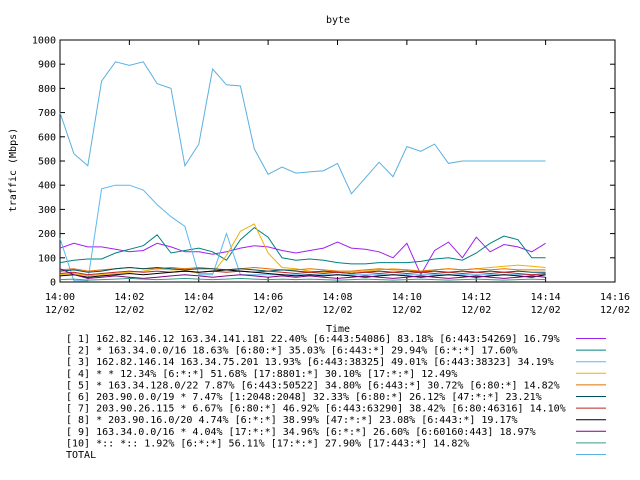  What do you see at coordinates (81, 455) in the screenshot?
I see `legend-entry-11: TOTAL` at bounding box center [81, 455].